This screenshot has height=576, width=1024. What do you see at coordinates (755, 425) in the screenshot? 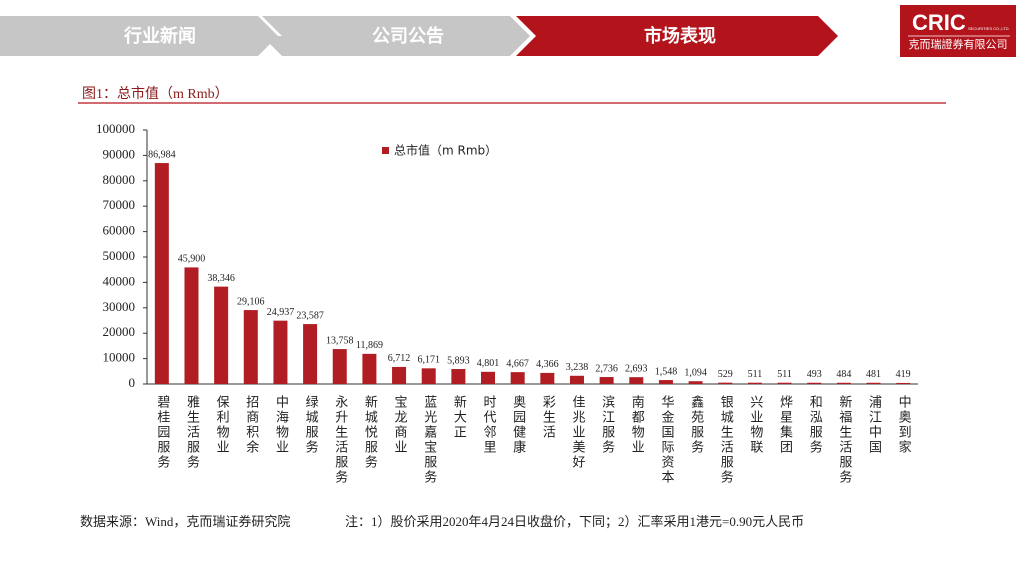
I see `x-tick-label: 兴业物联` at bounding box center [755, 425].